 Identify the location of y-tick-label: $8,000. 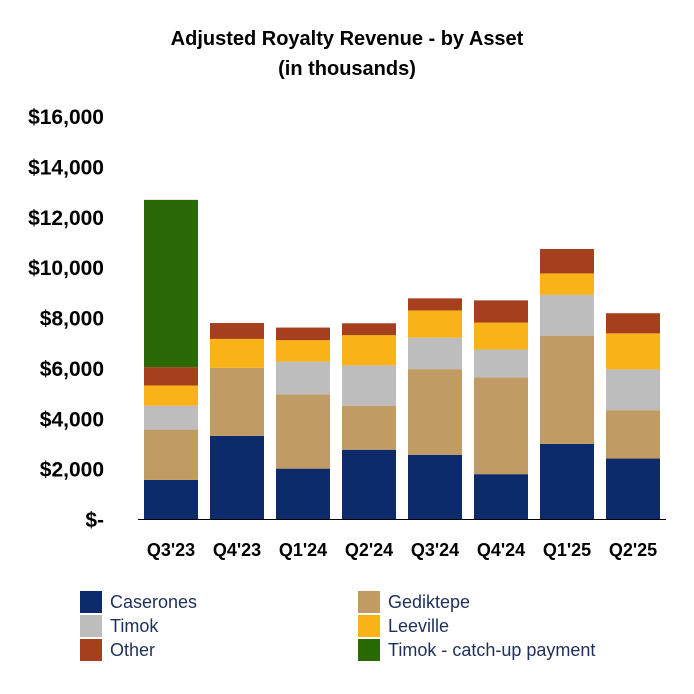
(72, 319).